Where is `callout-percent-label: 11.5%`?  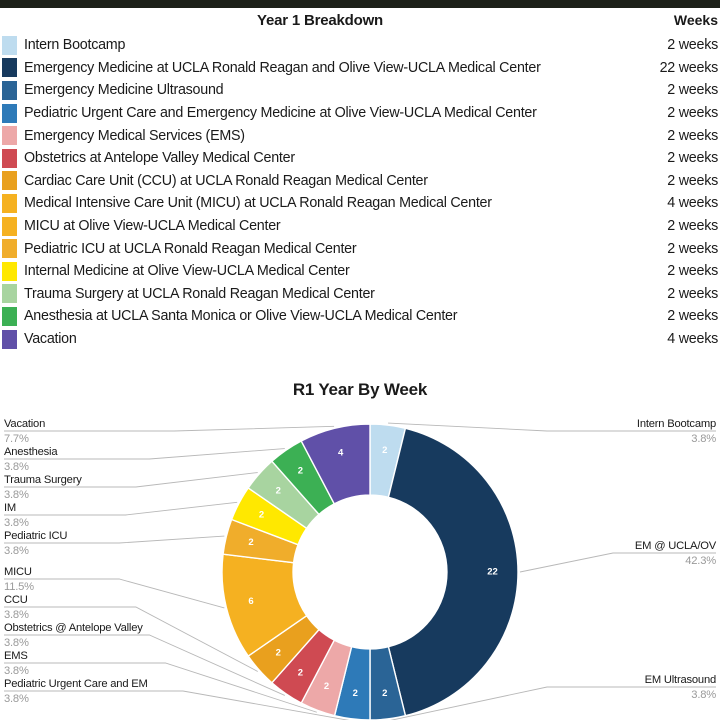
callout-percent-label: 11.5% is located at coordinates (19, 587).